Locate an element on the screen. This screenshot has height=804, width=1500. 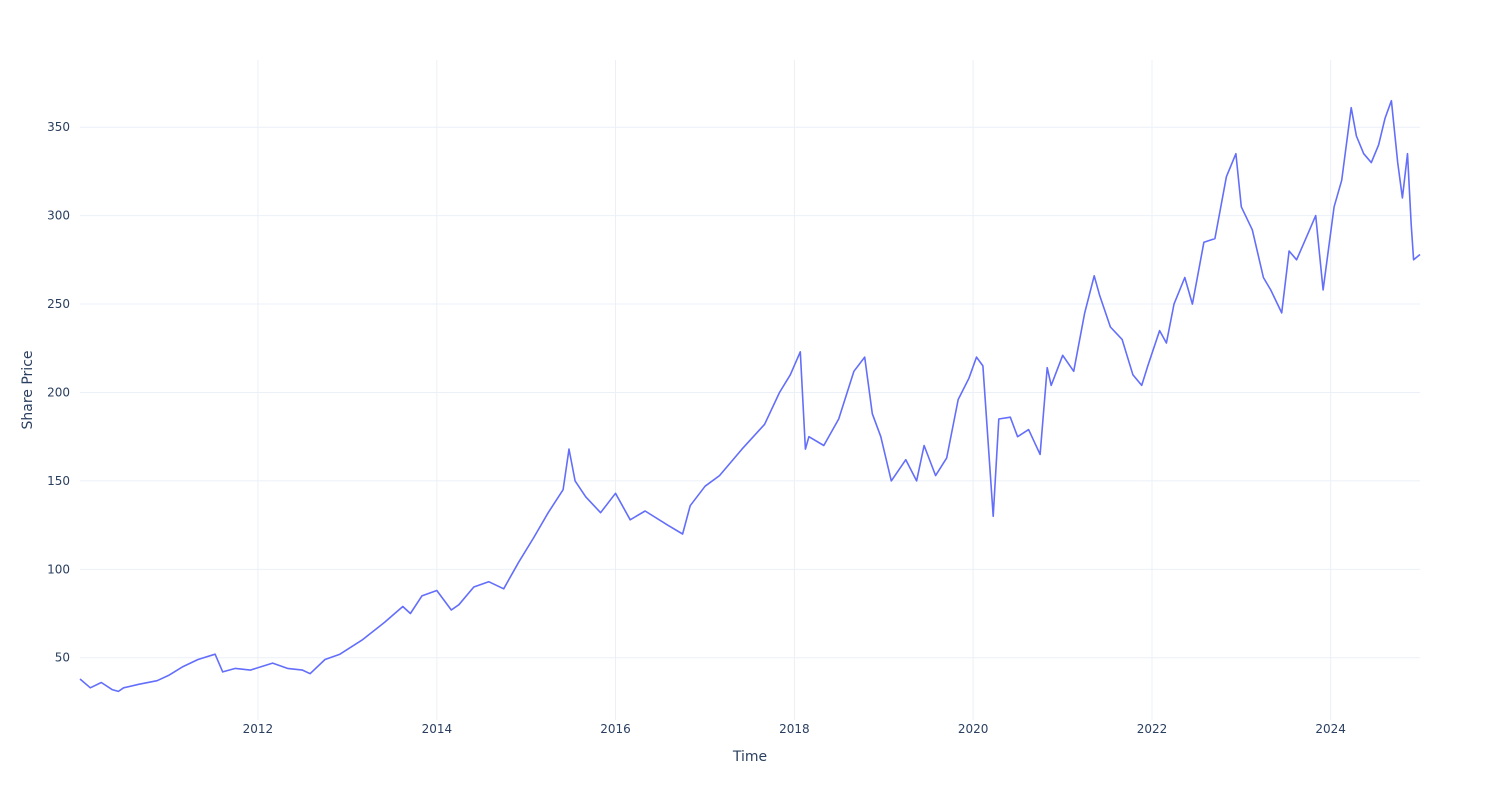
y-tick-label: 100 is located at coordinates (58, 569).